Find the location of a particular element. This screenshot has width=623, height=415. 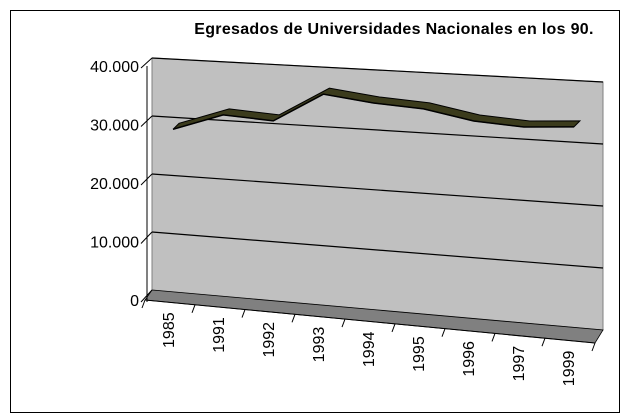

y-tick-label: 20.000 is located at coordinates (114, 184).